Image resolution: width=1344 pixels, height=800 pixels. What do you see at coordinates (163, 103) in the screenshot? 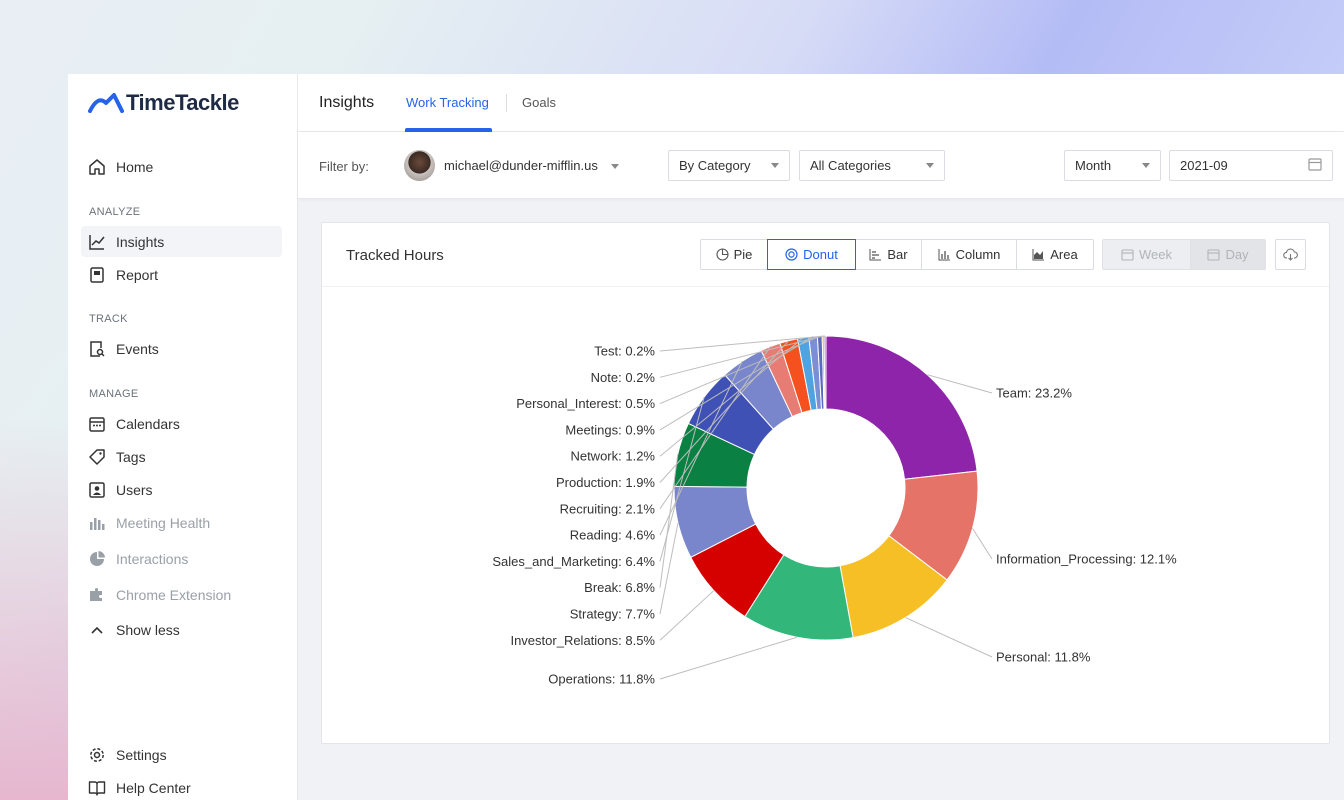
I see `app-logo: TimeTackle` at bounding box center [163, 103].